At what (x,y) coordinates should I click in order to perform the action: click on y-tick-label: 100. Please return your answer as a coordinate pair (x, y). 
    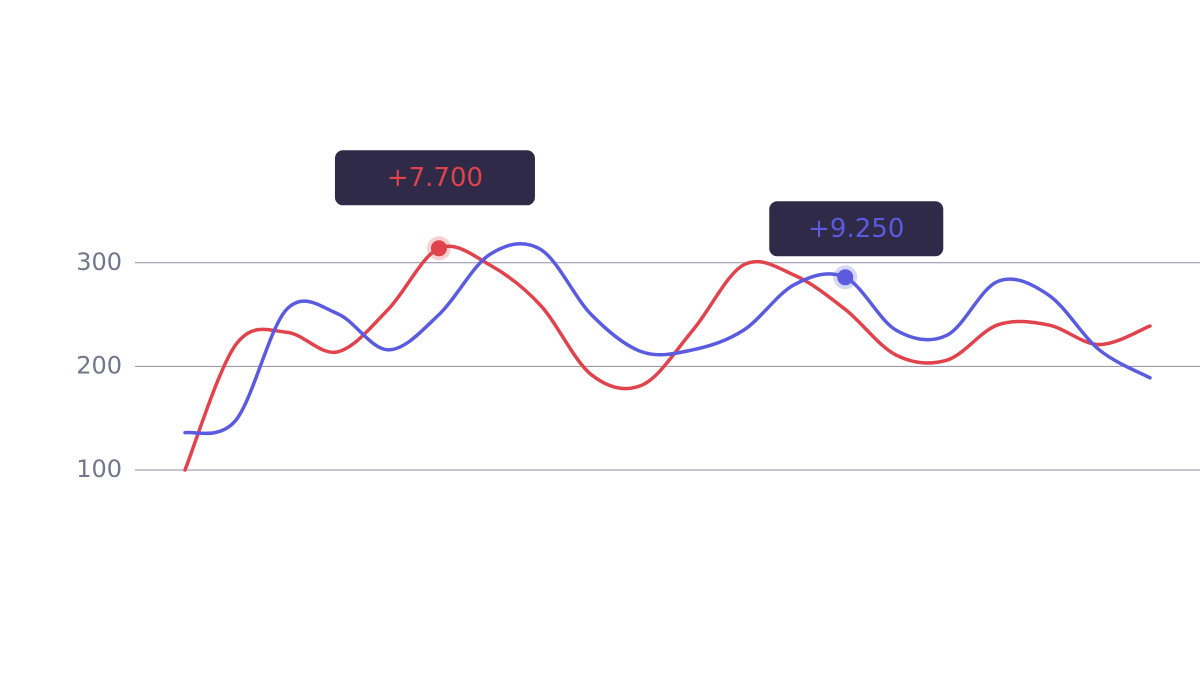
    Looking at the image, I should click on (99, 469).